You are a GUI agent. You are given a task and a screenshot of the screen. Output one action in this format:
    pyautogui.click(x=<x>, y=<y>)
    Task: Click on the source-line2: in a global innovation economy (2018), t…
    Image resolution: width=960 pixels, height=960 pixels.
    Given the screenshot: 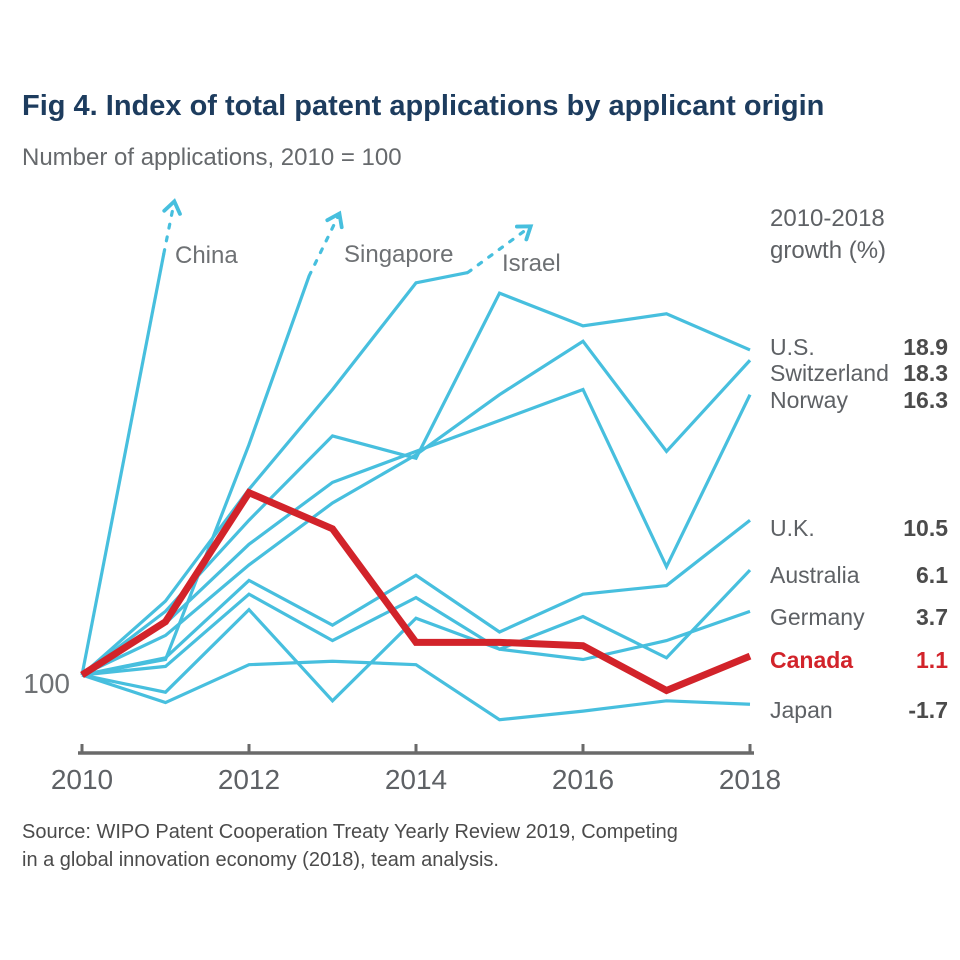 What is the action you would take?
    pyautogui.click(x=260, y=860)
    